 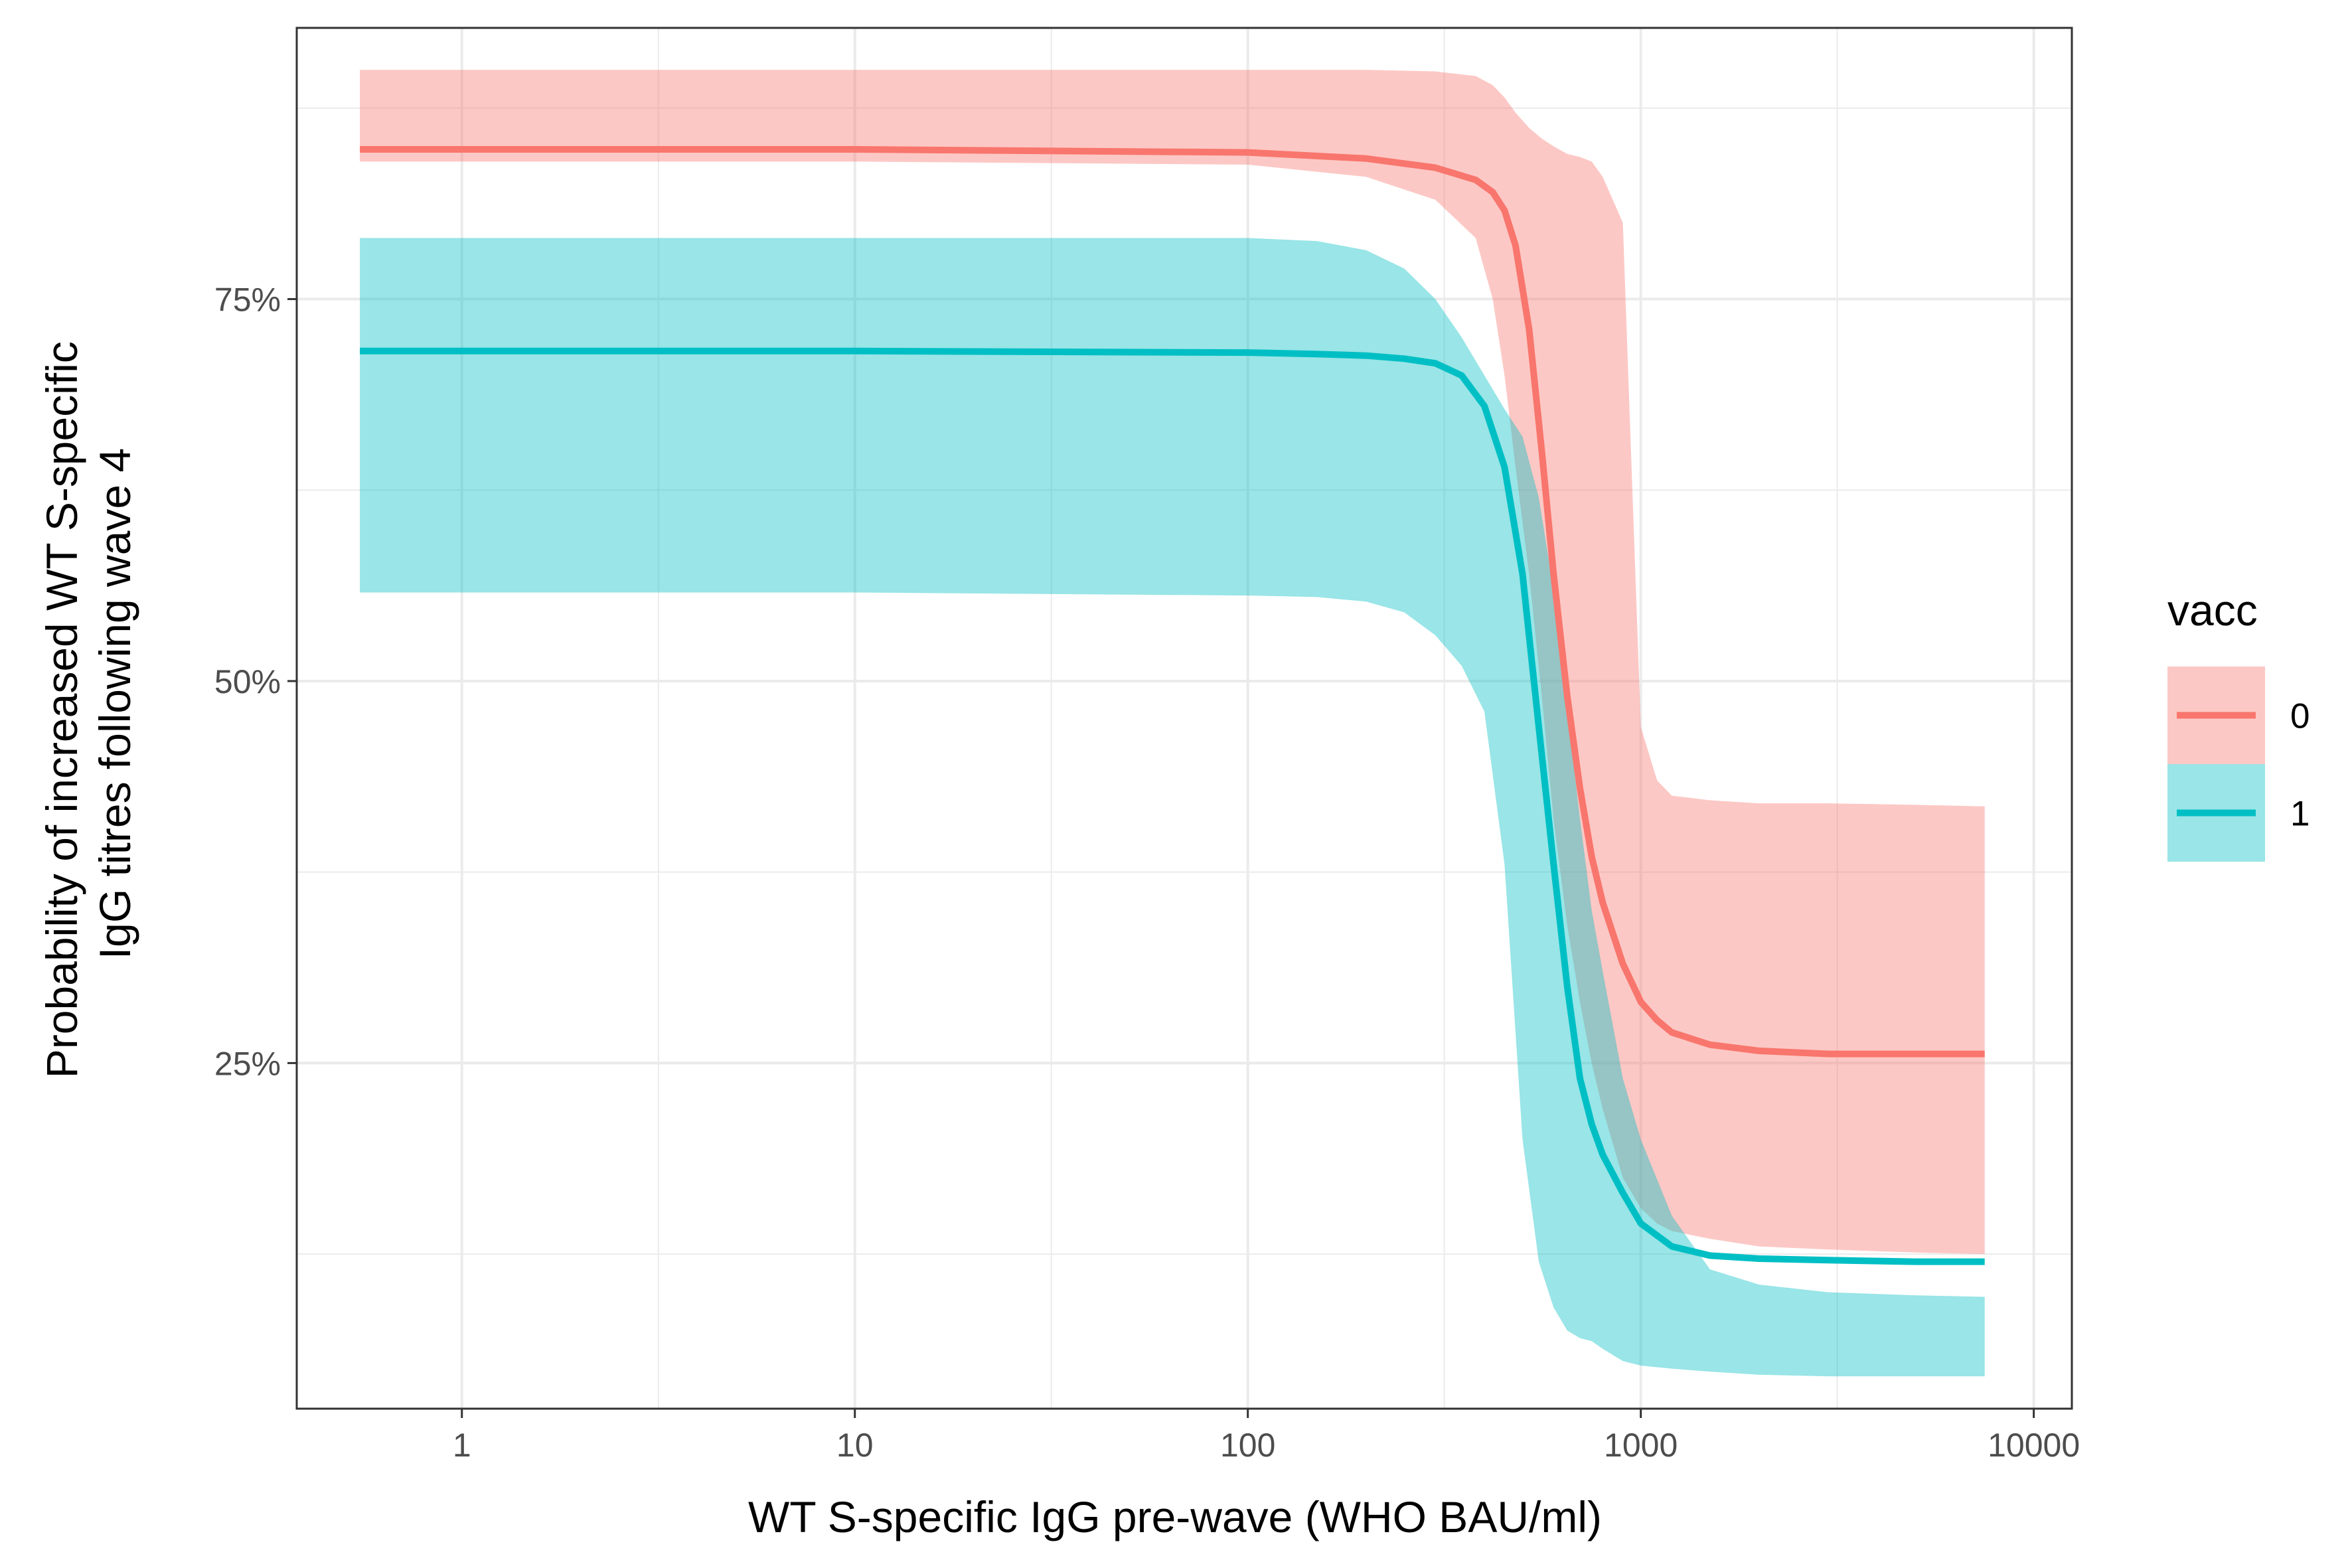 I want to click on y-tick-label: 25%, so click(x=247, y=1063).